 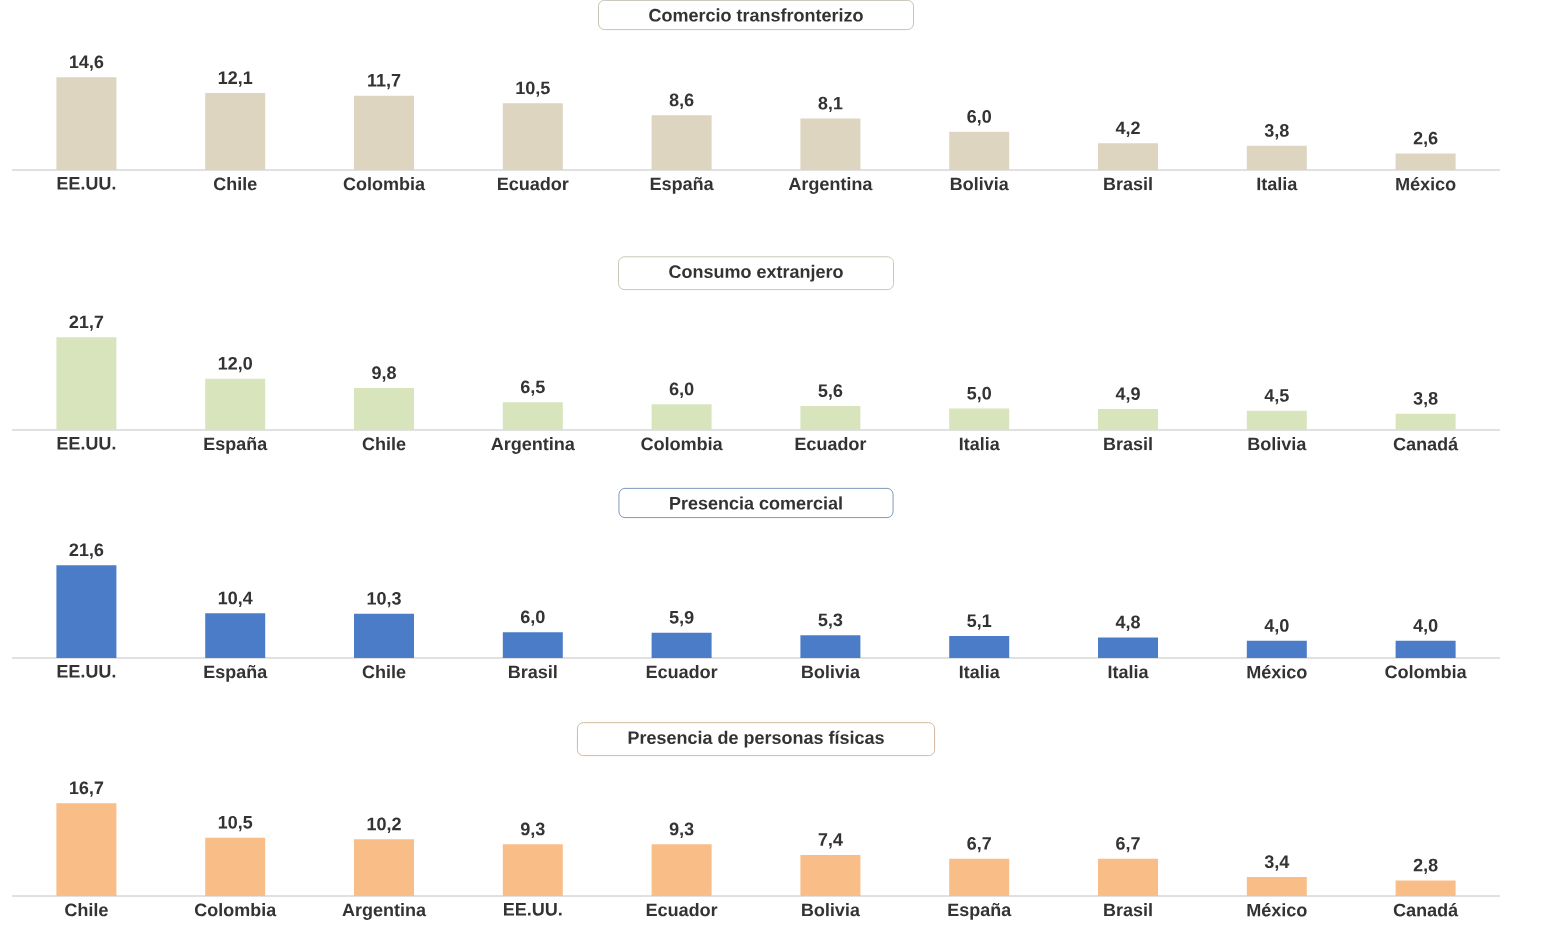 I want to click on chart-title: Presencia de personas físicas, so click(x=756, y=739).